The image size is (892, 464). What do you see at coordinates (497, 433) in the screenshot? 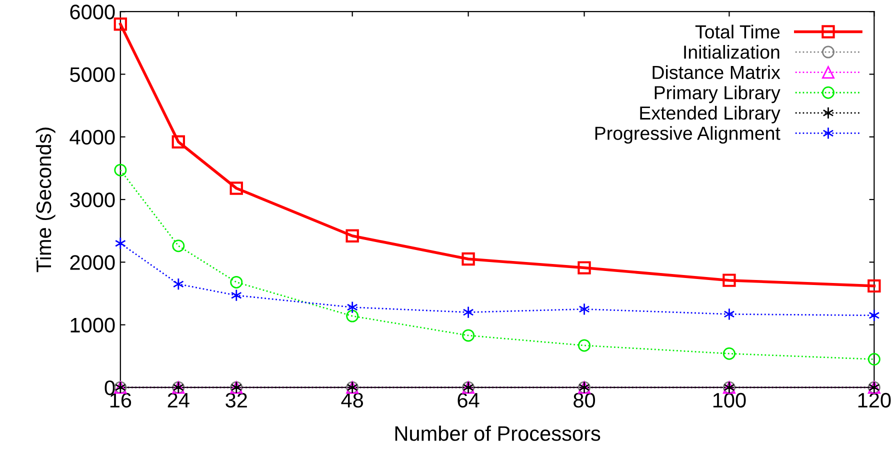
I see `x-axis-title: Number of Processors` at bounding box center [497, 433].